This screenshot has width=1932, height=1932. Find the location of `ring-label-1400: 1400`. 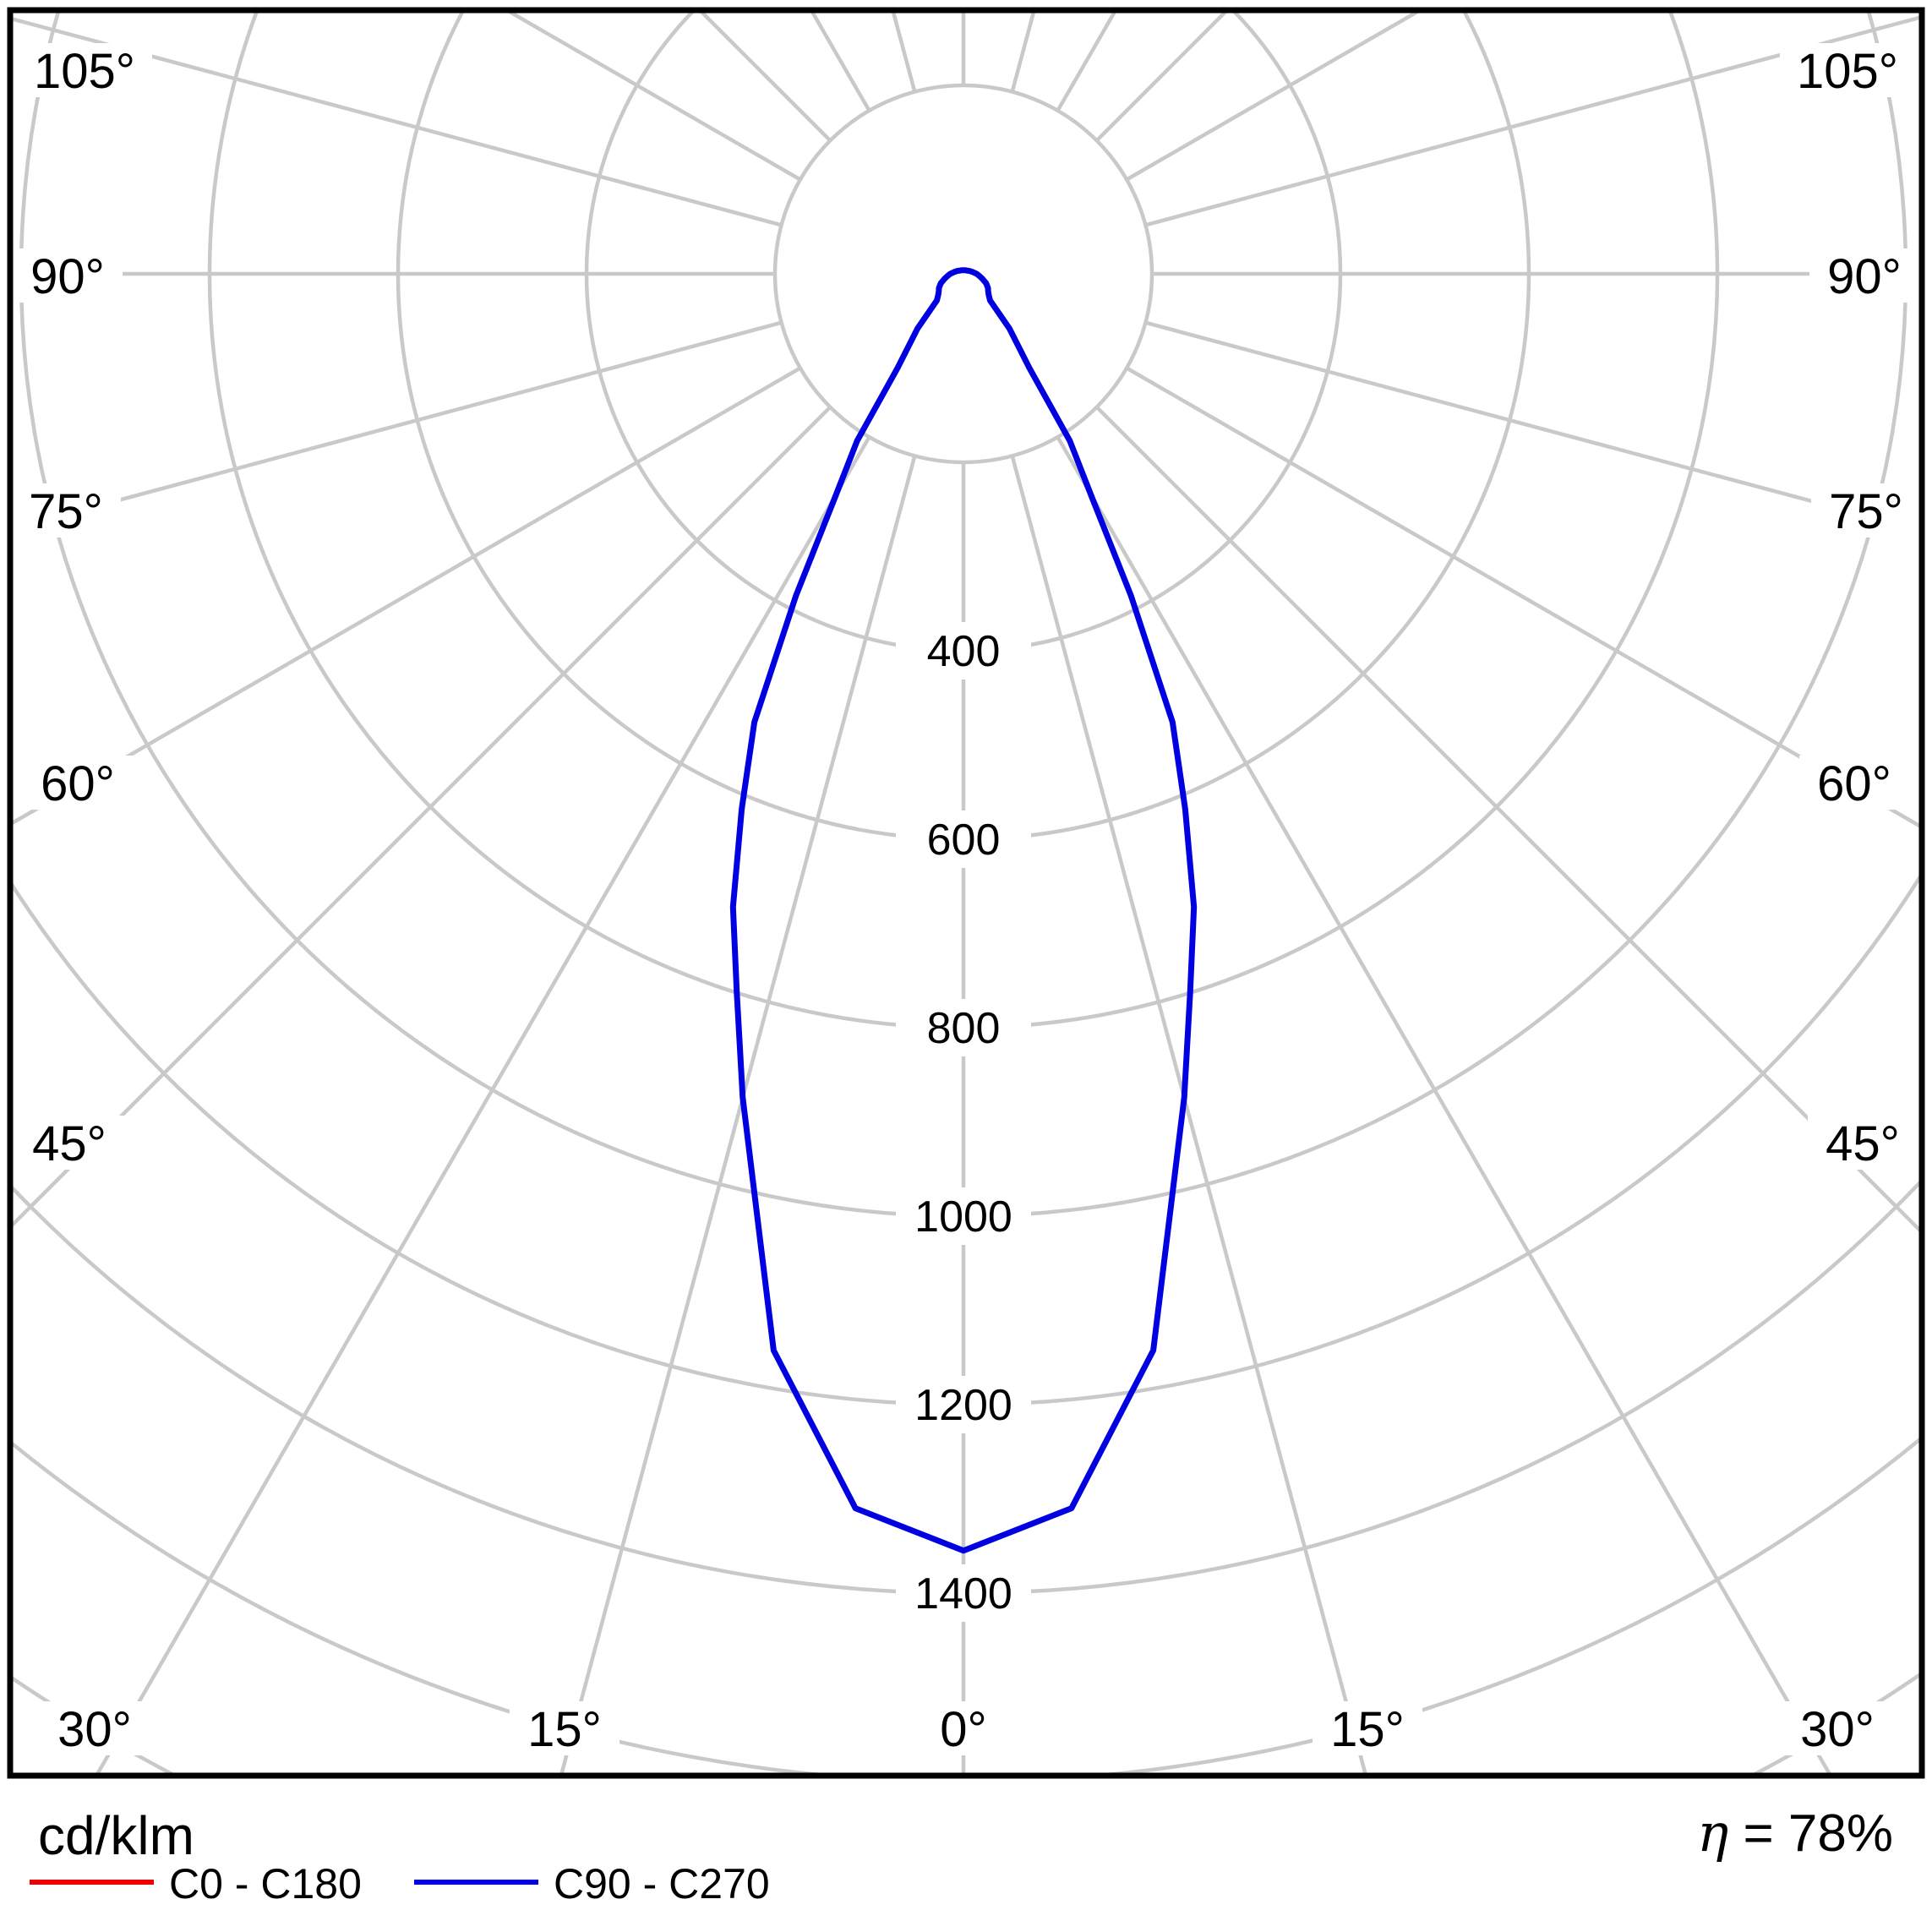

ring-label-1400: 1400 is located at coordinates (963, 1593).